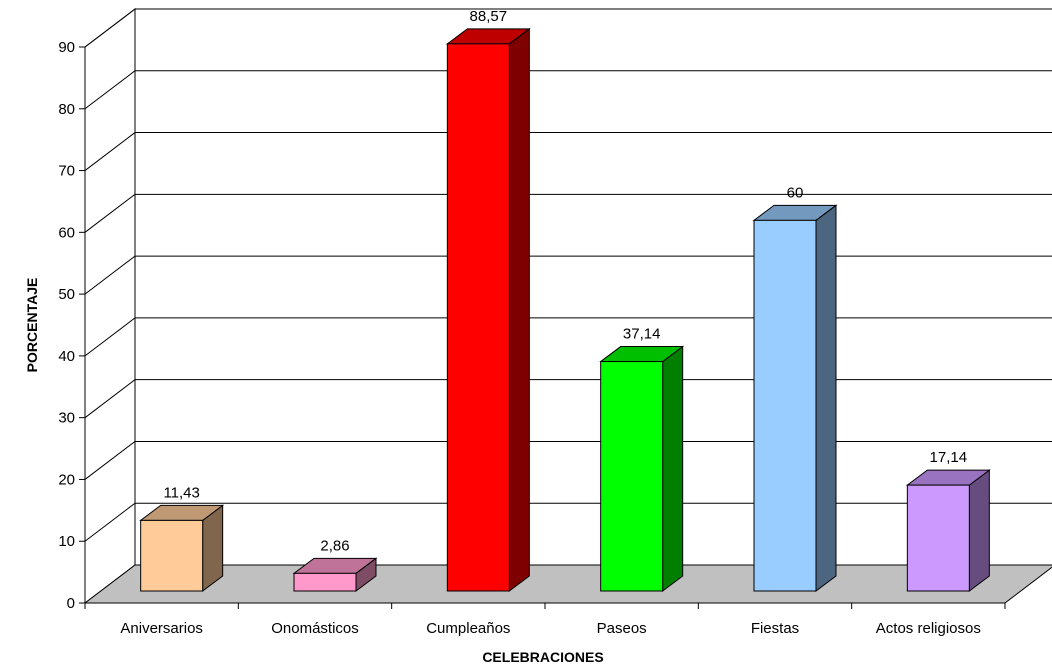 The height and width of the screenshot is (669, 1052). I want to click on y-tick-label: 30, so click(66, 418).